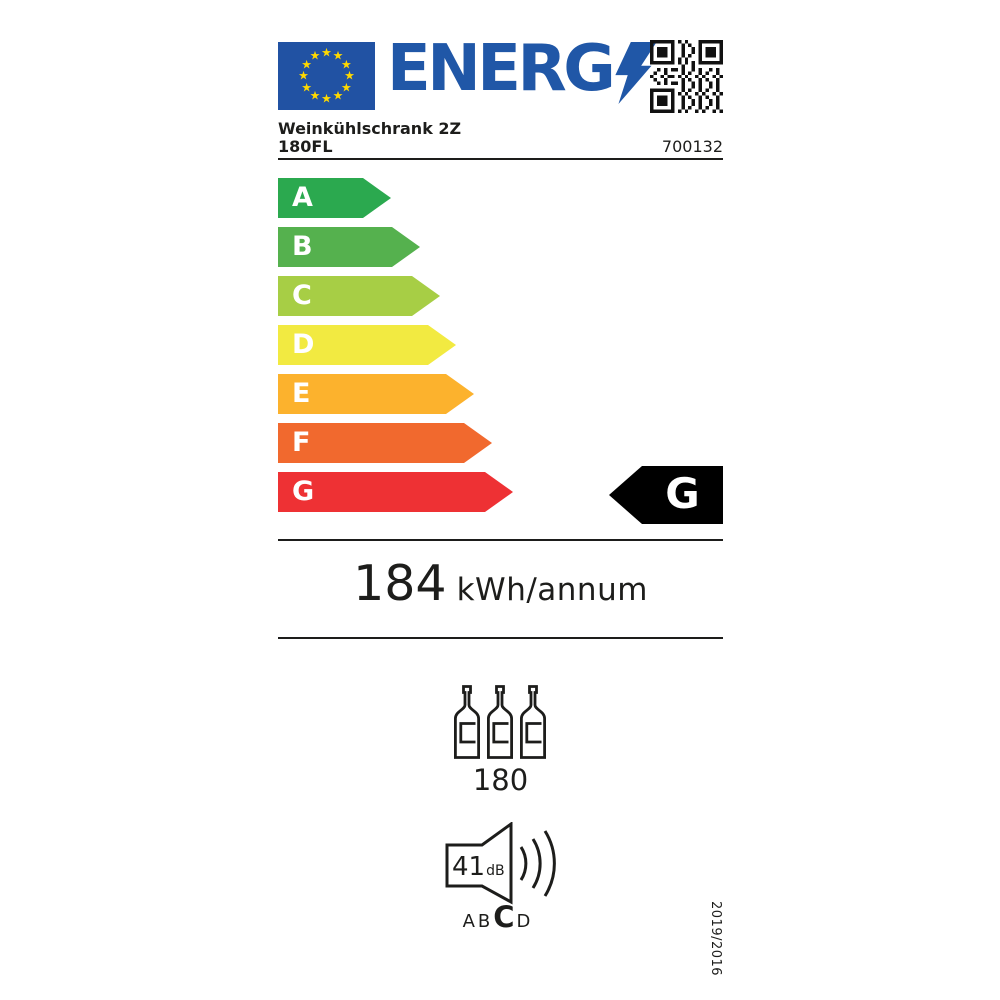 The width and height of the screenshot is (1000, 1000). I want to click on energy-class-arrow-e: E, so click(395, 394).